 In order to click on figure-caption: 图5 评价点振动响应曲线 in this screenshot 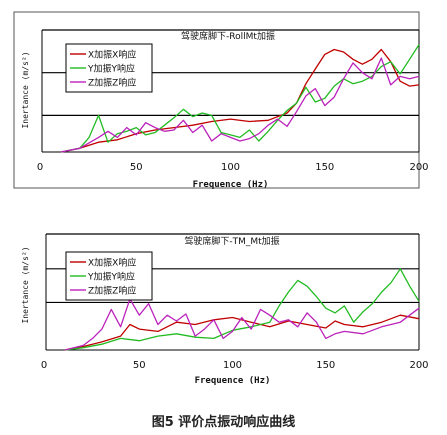, I will do `click(223, 422)`.